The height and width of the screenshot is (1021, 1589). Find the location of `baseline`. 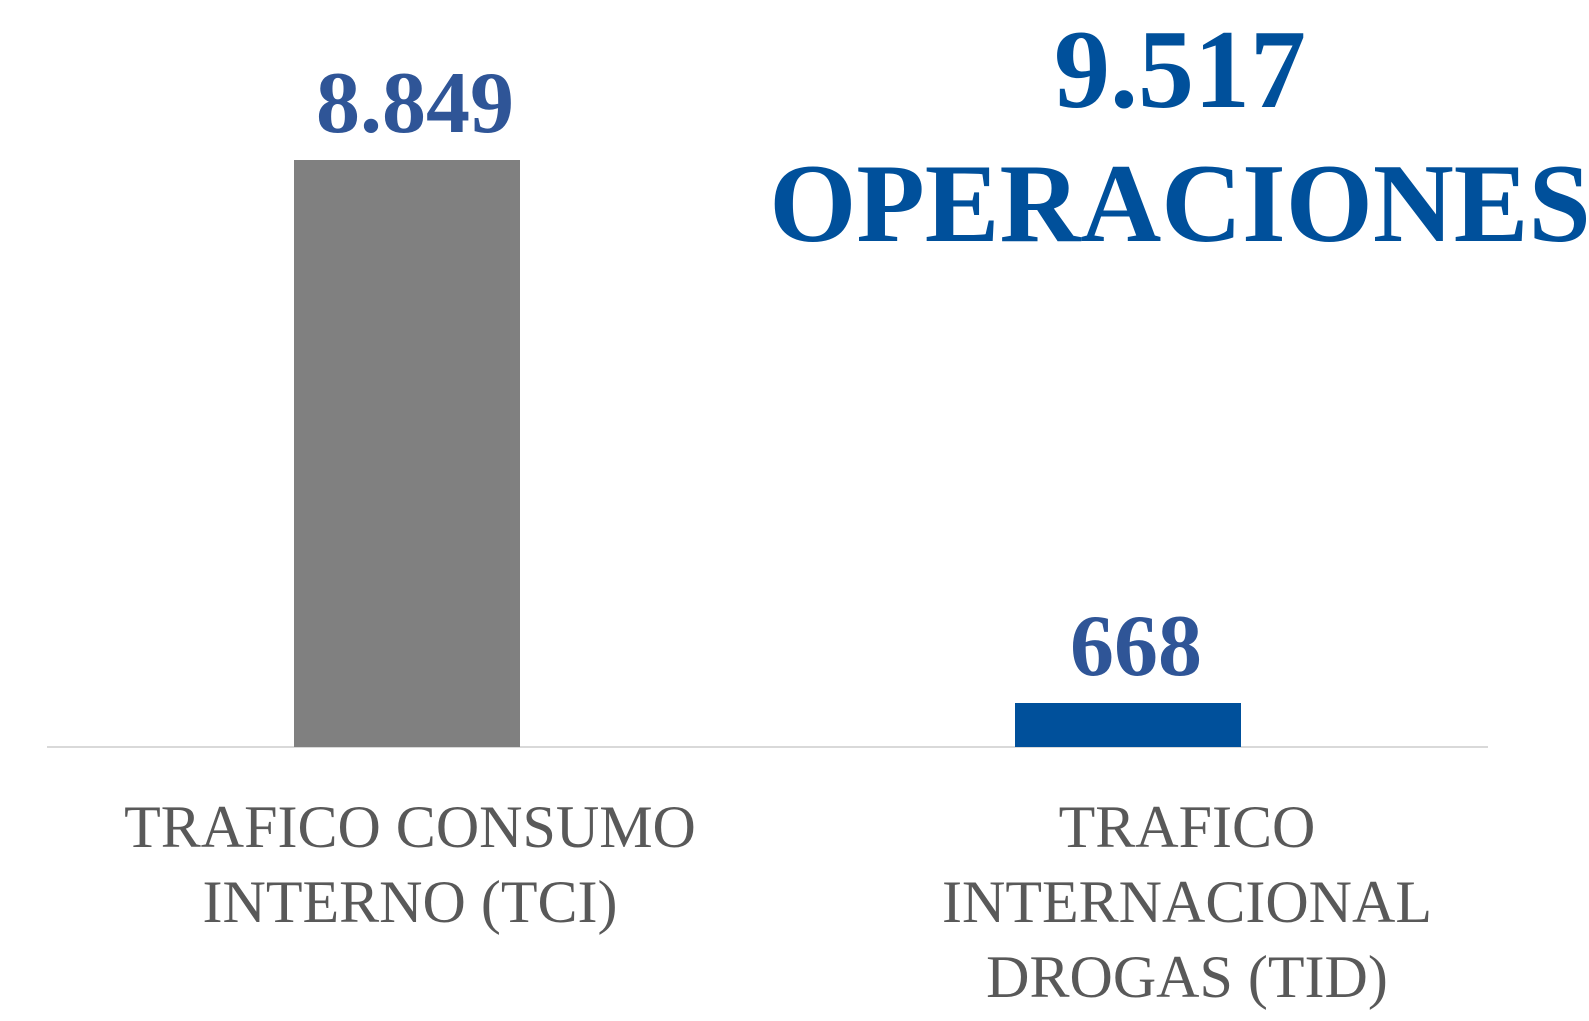

baseline is located at coordinates (767, 747).